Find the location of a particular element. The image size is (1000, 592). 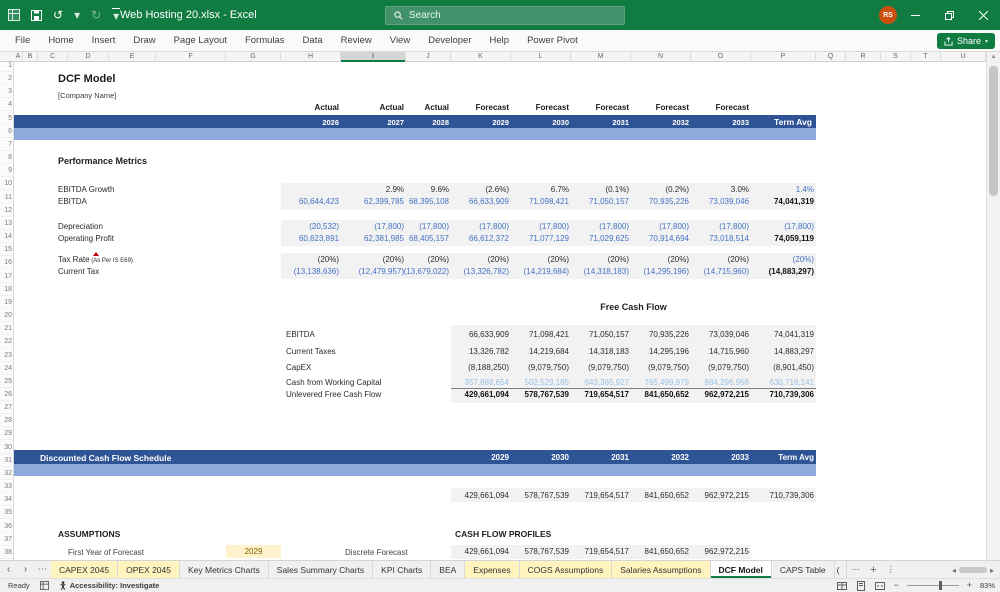

normal-view-icon is located at coordinates (842, 586).